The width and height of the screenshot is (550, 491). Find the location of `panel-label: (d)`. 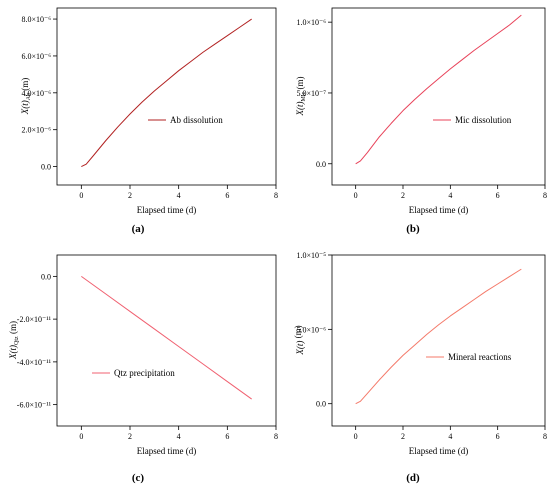

panel-label: (d) is located at coordinates (413, 478).